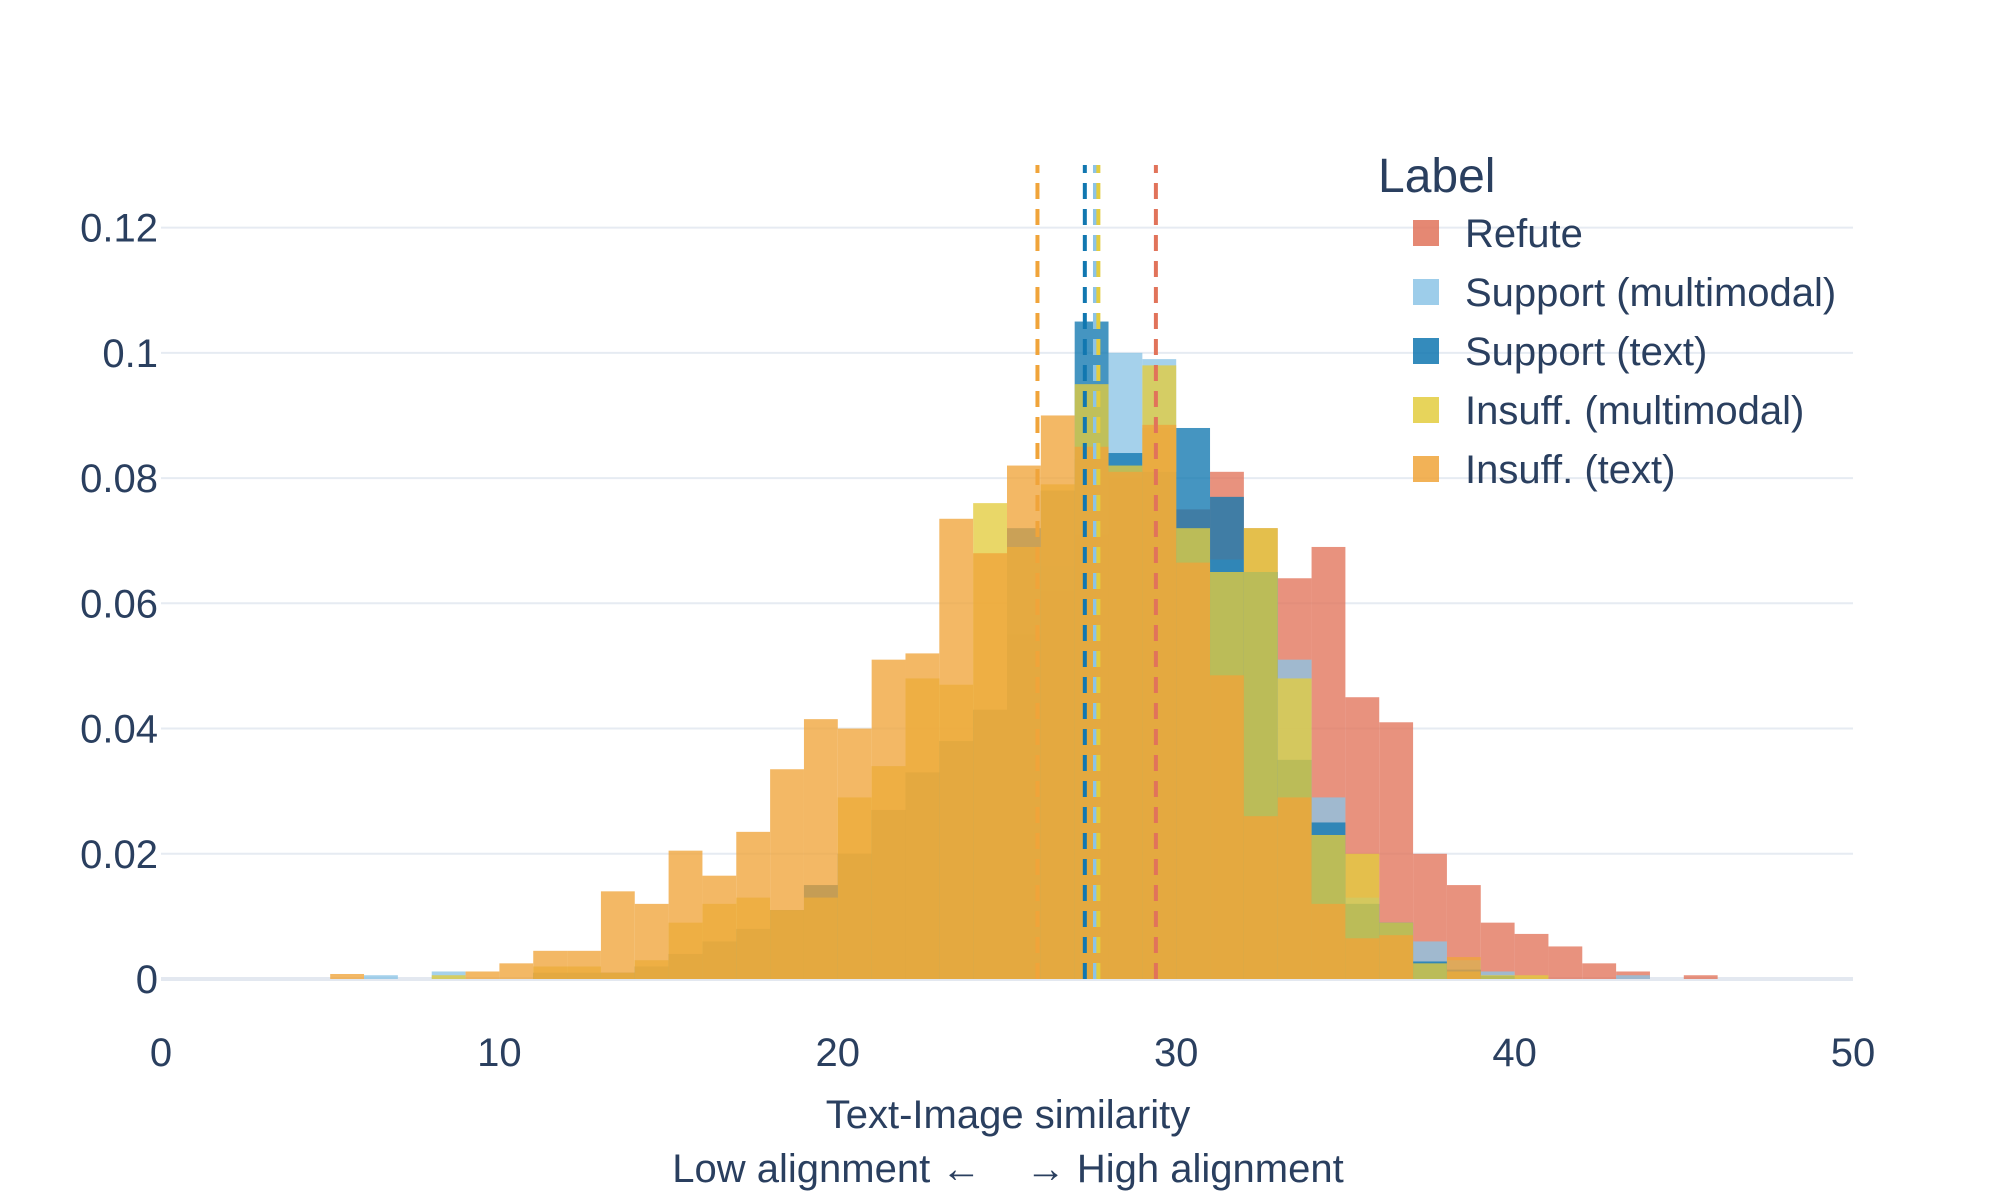  What do you see at coordinates (1524, 234) in the screenshot?
I see `legend-item-label: Refute` at bounding box center [1524, 234].